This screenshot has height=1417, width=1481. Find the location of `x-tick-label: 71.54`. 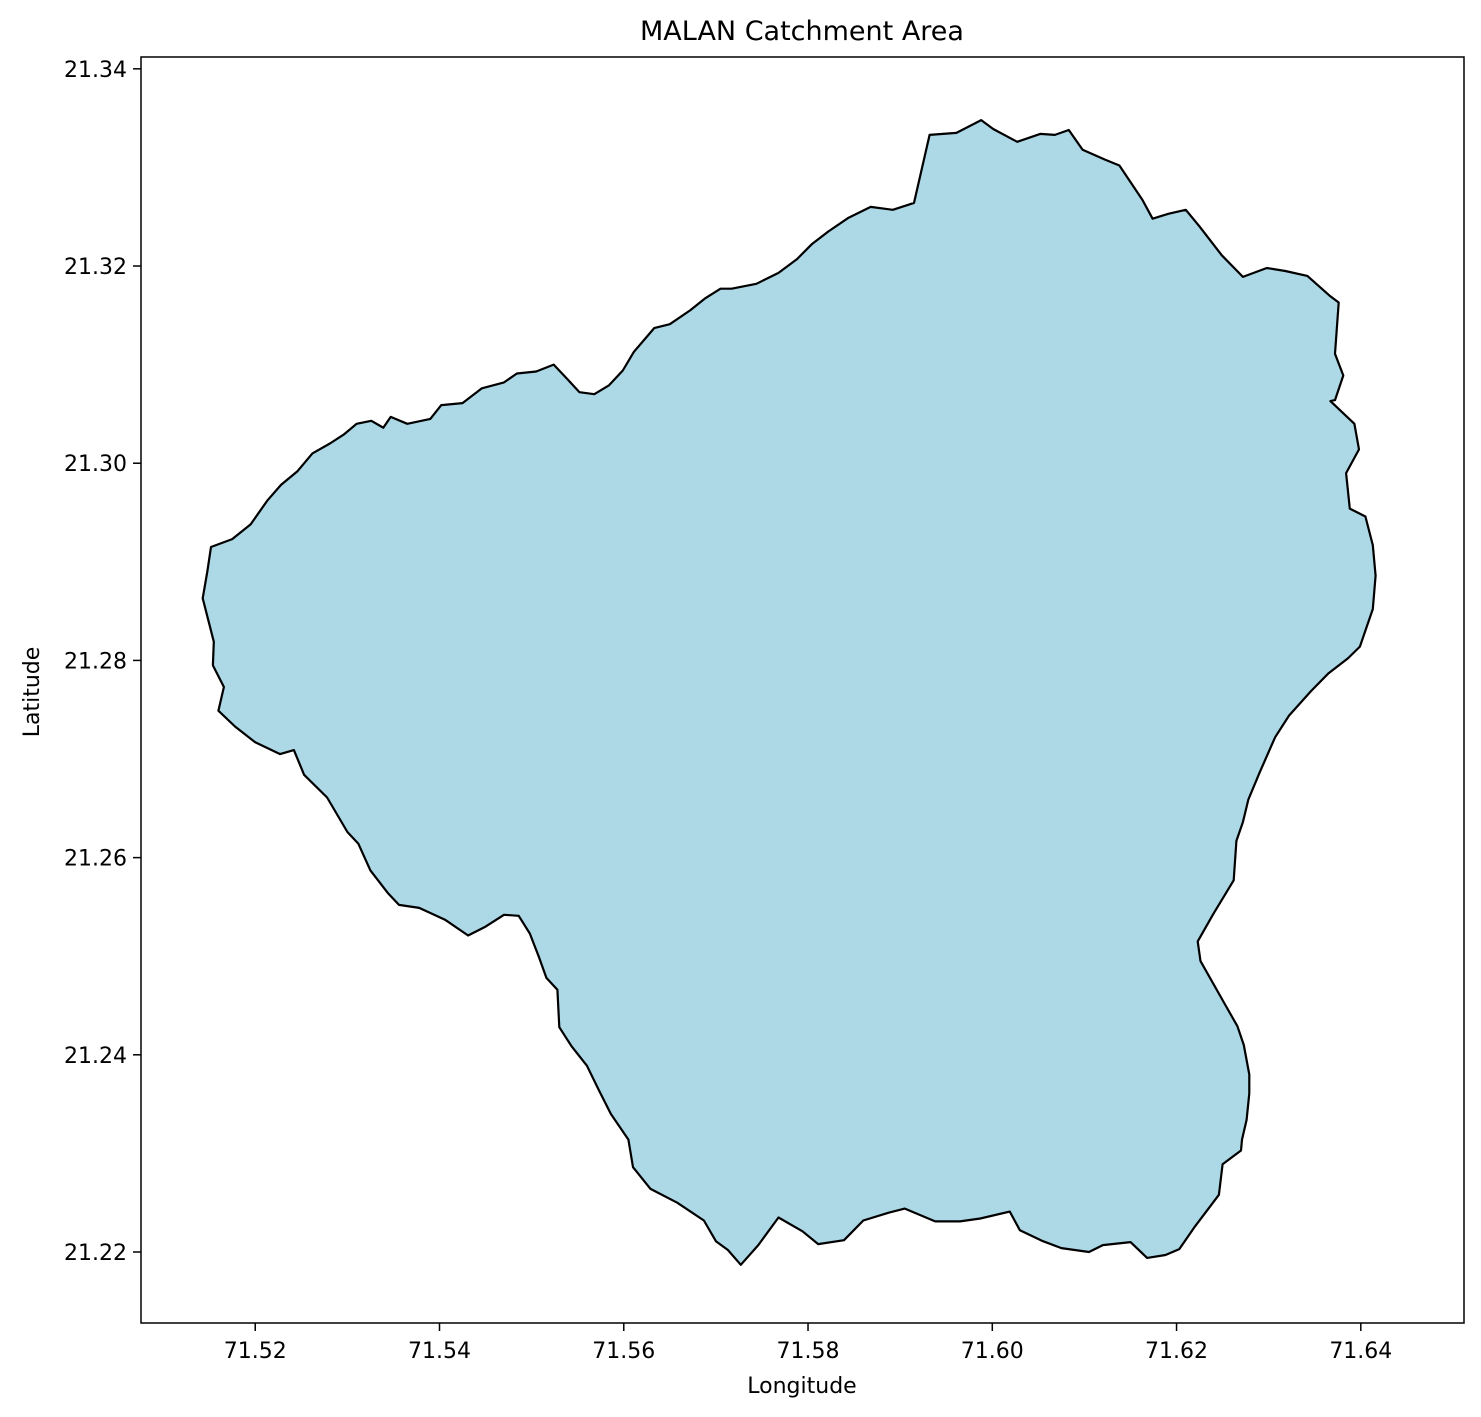

x-tick-label: 71.54 is located at coordinates (439, 1351).